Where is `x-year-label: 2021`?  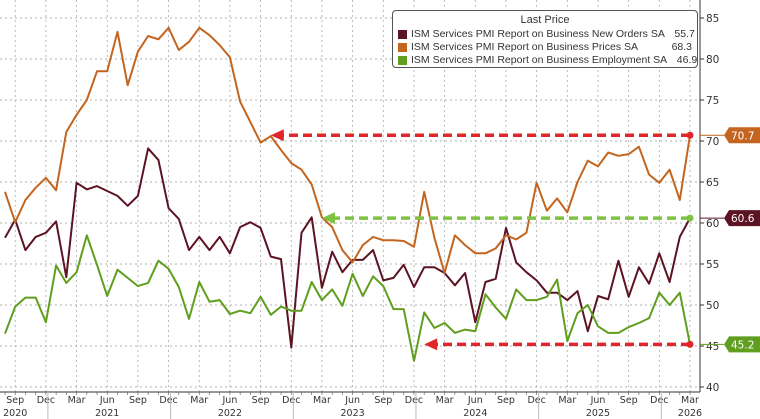
x-year-label: 2021 is located at coordinates (107, 413).